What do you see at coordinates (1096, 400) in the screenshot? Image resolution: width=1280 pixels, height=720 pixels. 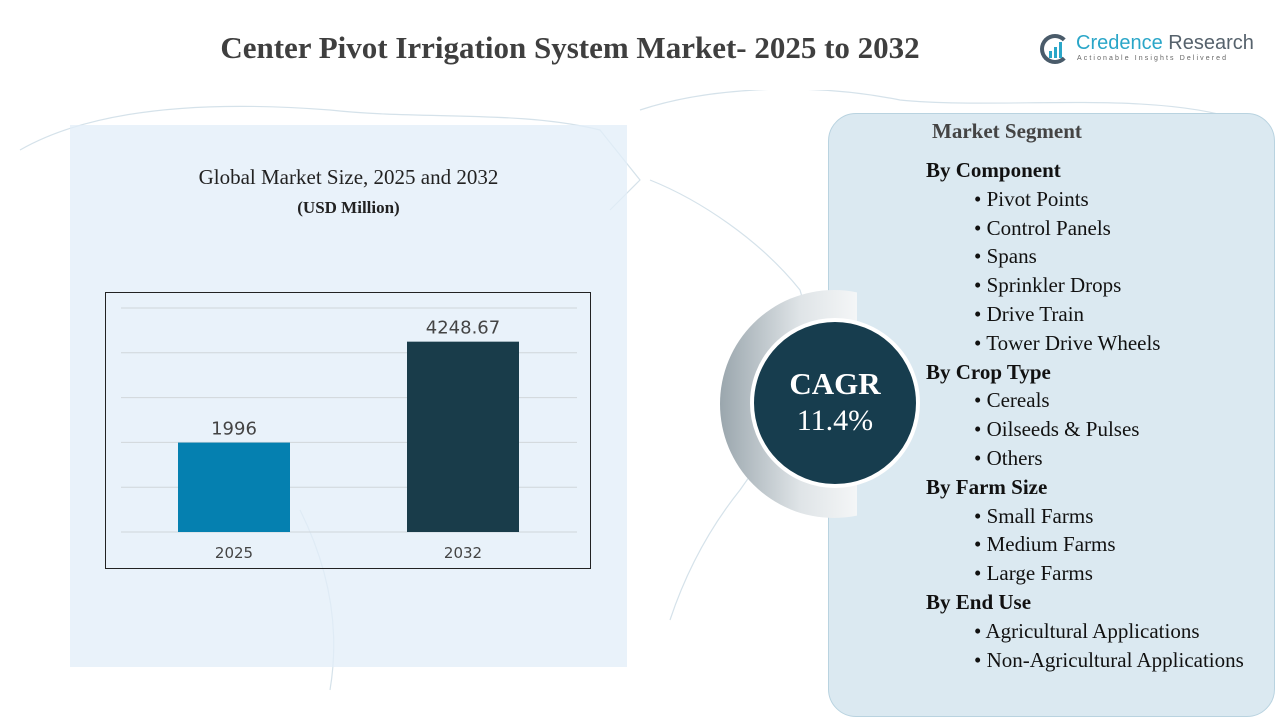 I see `segment-item: • Cereals` at bounding box center [1096, 400].